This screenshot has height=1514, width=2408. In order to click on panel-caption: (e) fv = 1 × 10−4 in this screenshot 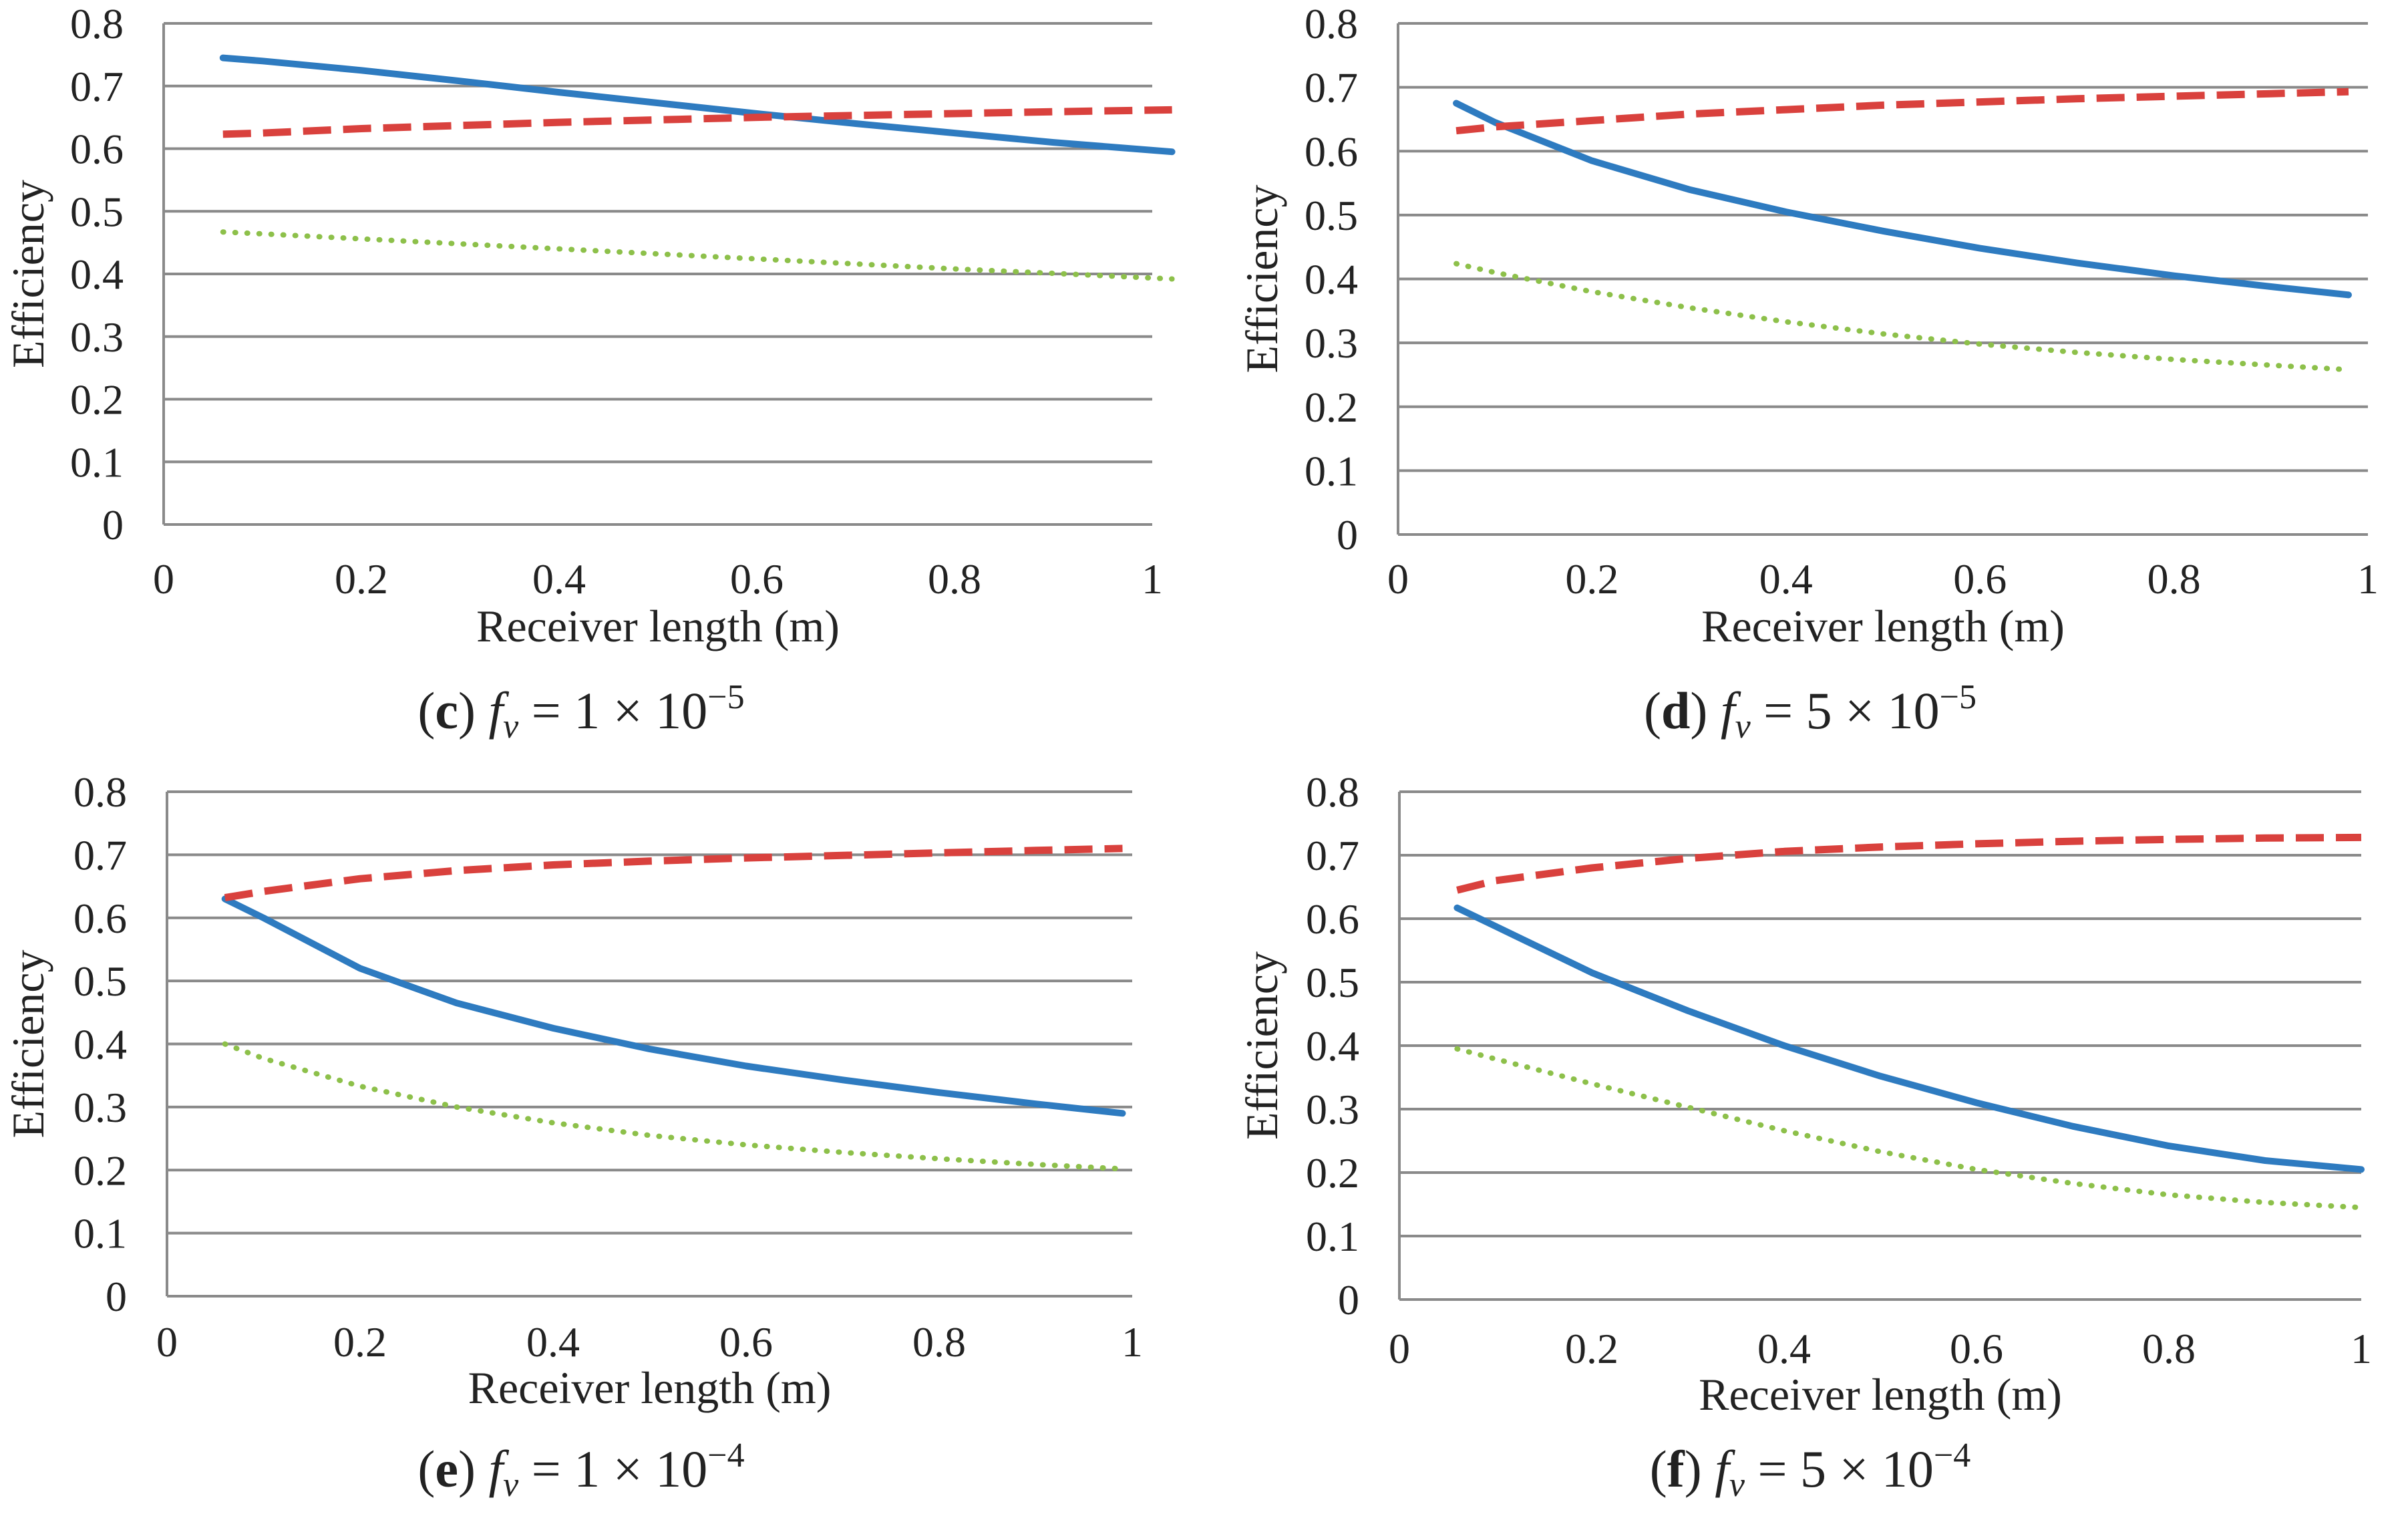, I will do `click(580, 1470)`.